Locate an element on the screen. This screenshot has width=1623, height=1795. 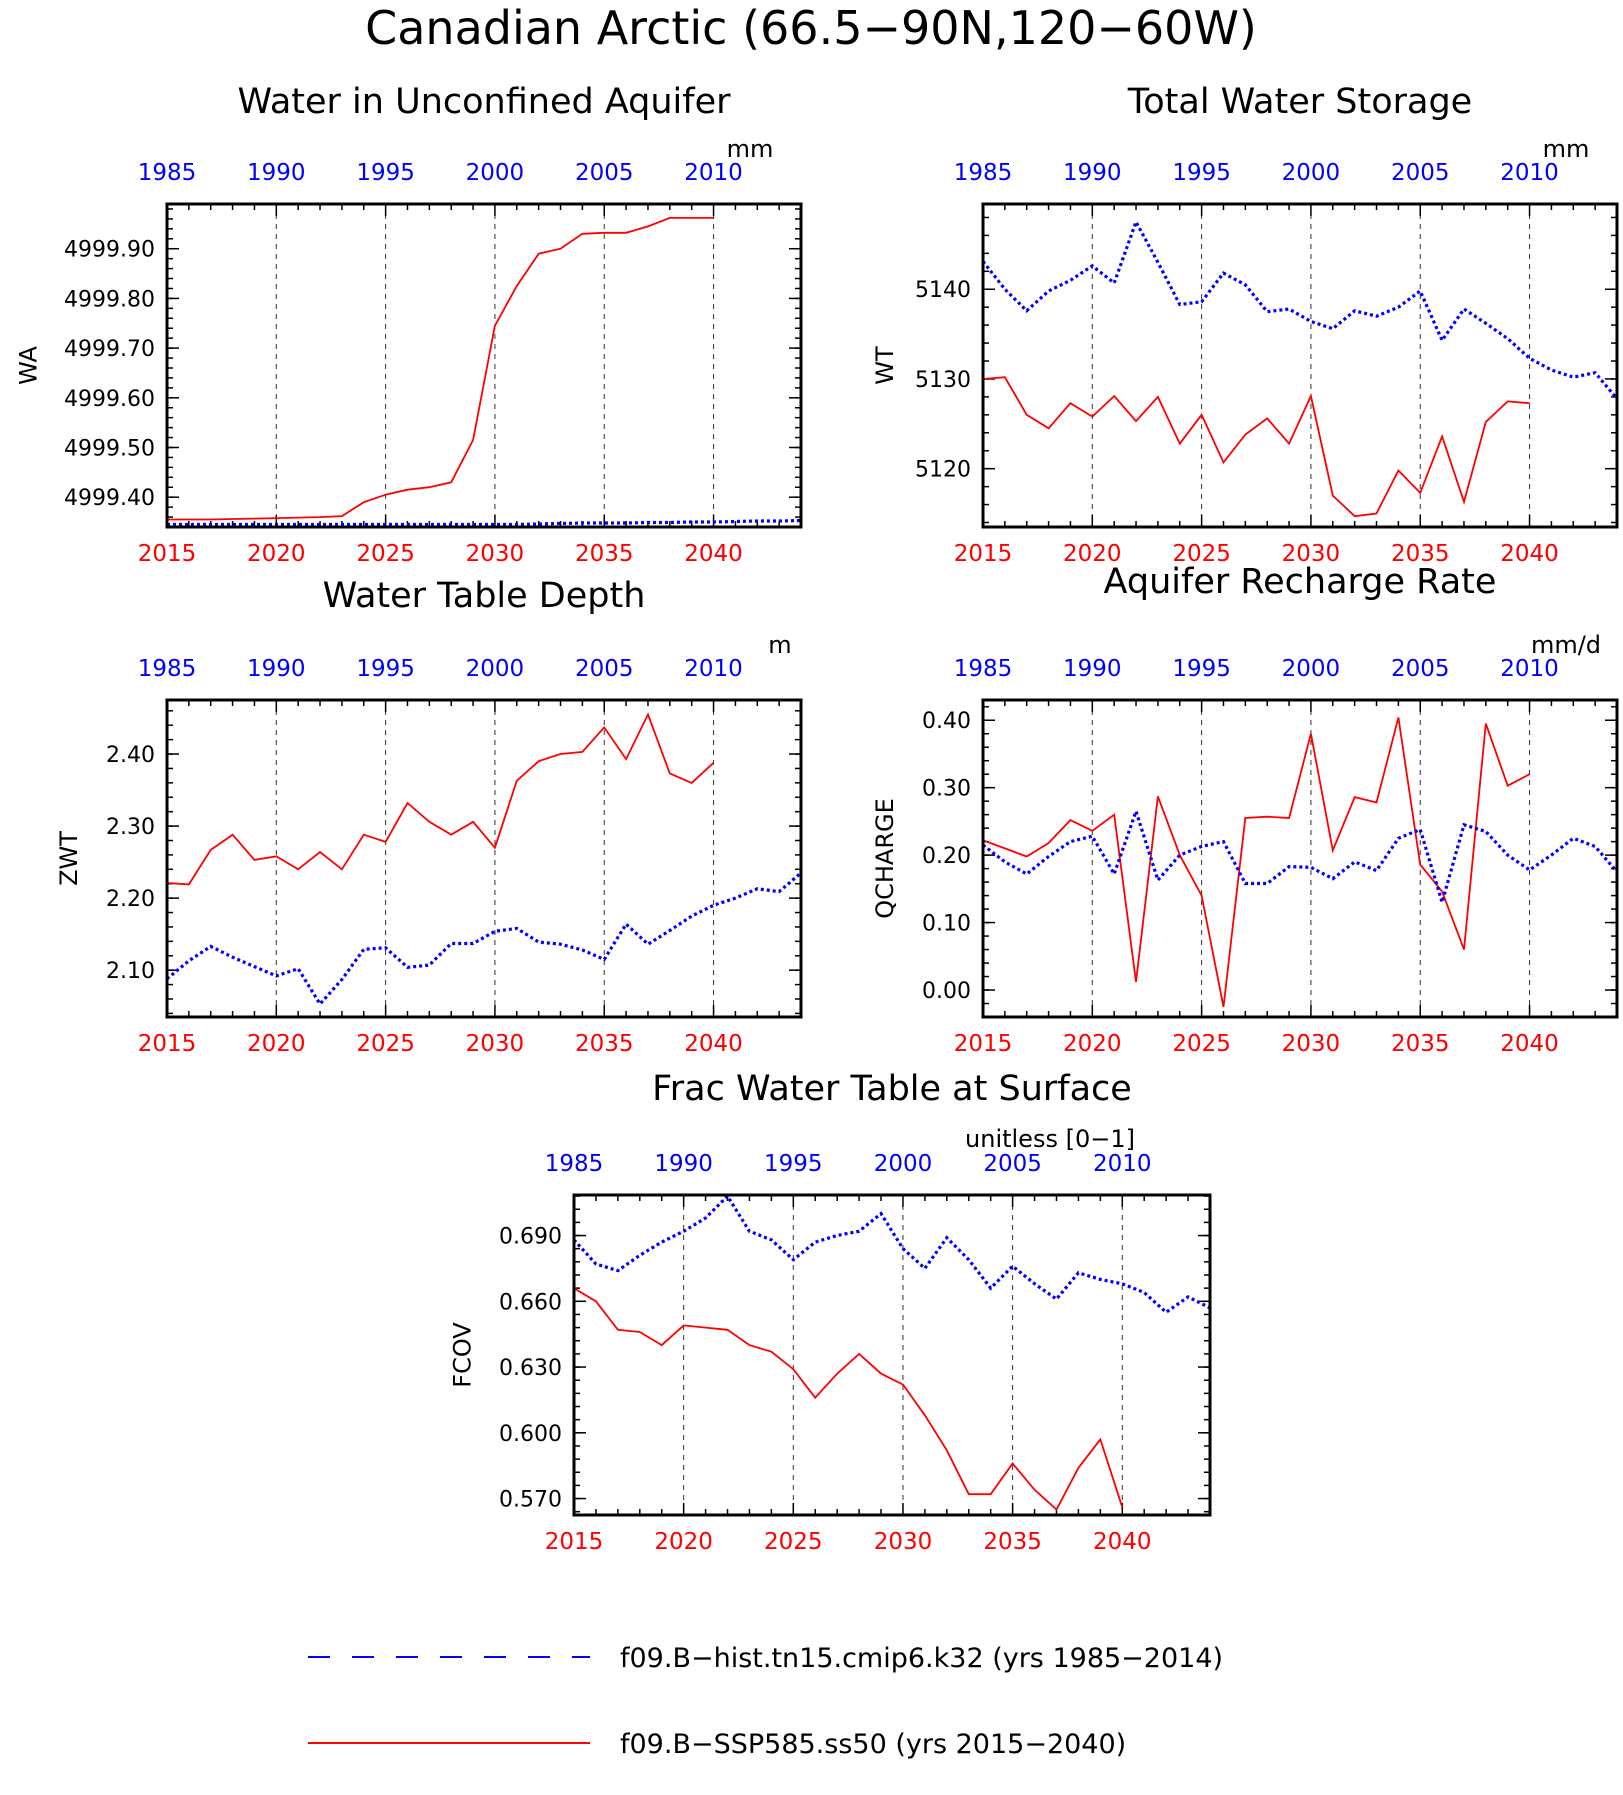
y-tick-label: 4999.40 is located at coordinates (109, 498).